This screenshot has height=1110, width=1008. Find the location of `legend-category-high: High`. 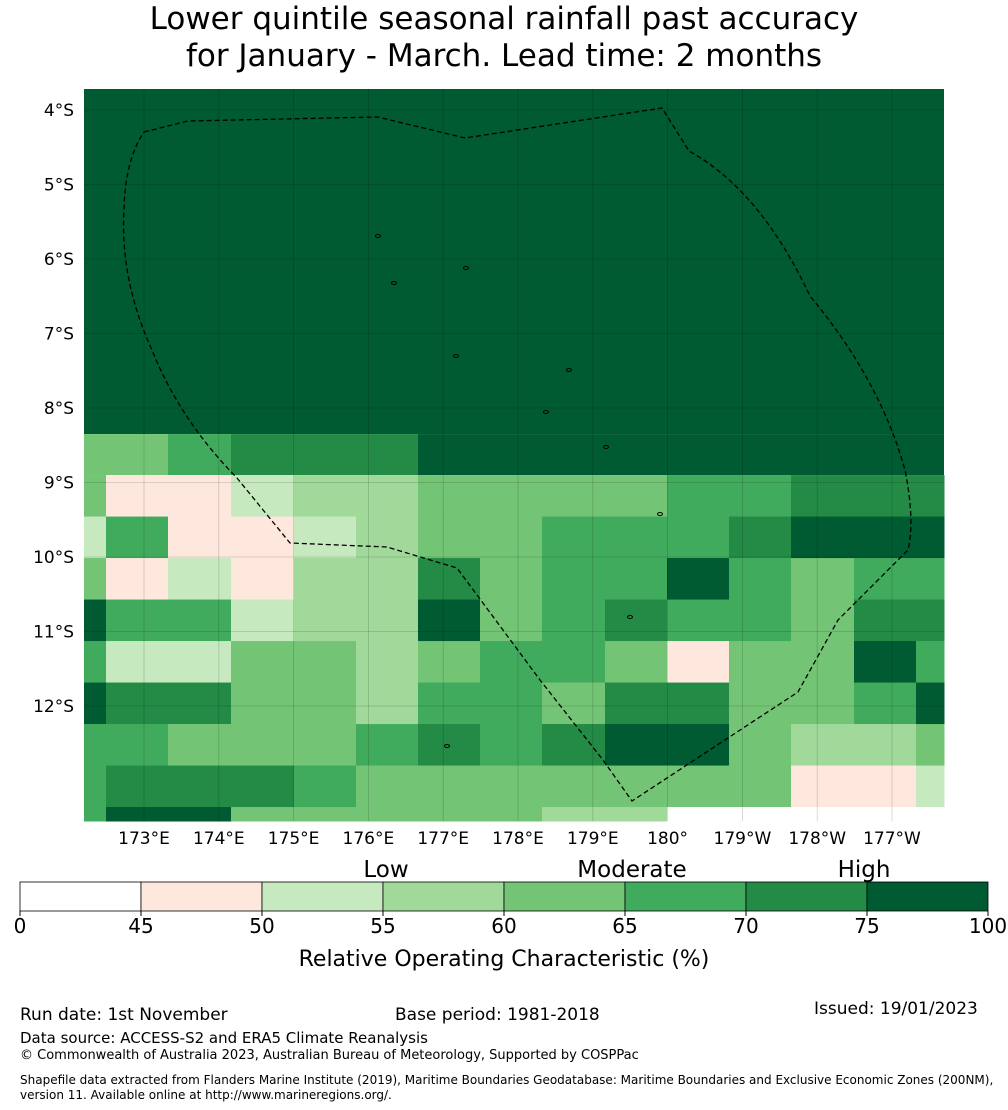

legend-category-high: High is located at coordinates (864, 870).